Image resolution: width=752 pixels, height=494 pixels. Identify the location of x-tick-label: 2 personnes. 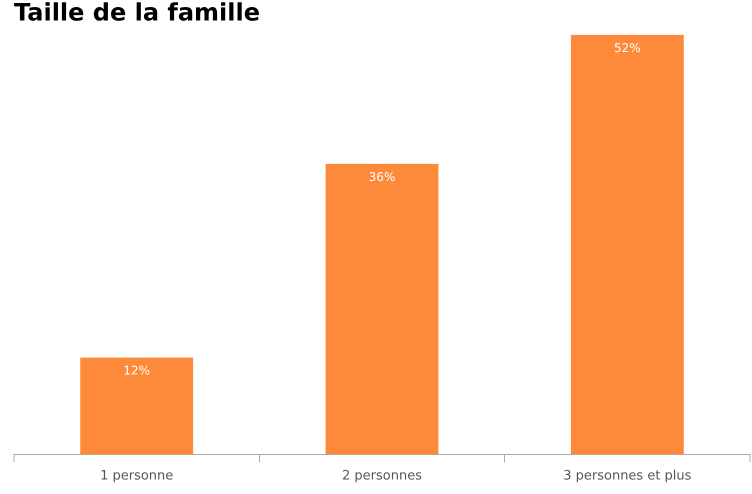
(382, 476).